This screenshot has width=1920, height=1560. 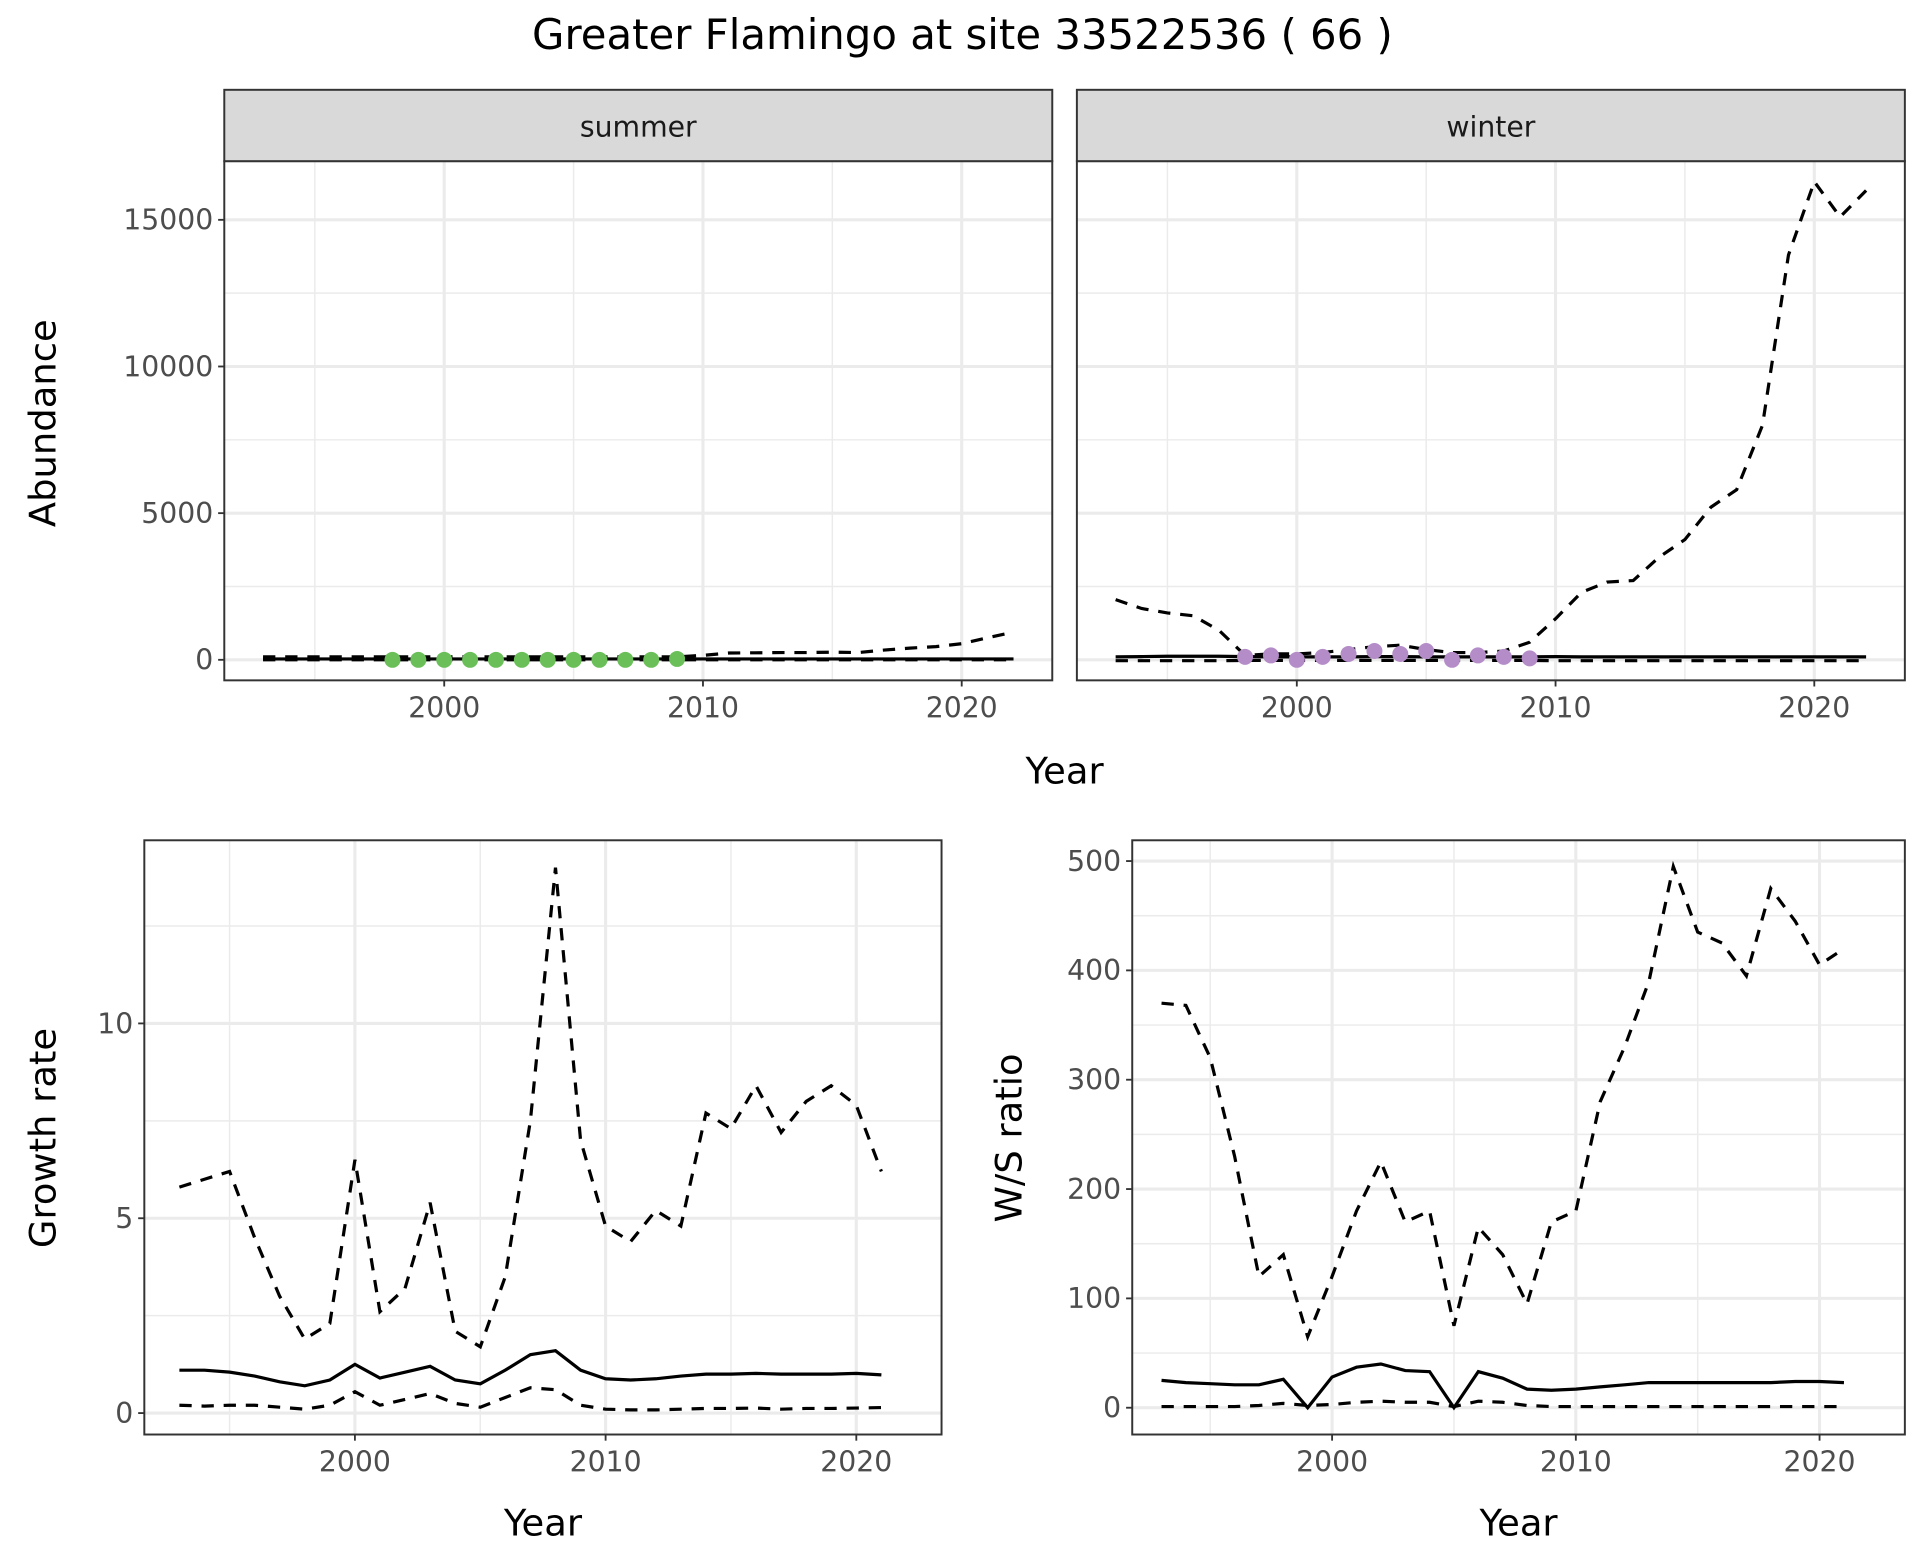 I want to click on y-tick-label: 5000, so click(x=177, y=513).